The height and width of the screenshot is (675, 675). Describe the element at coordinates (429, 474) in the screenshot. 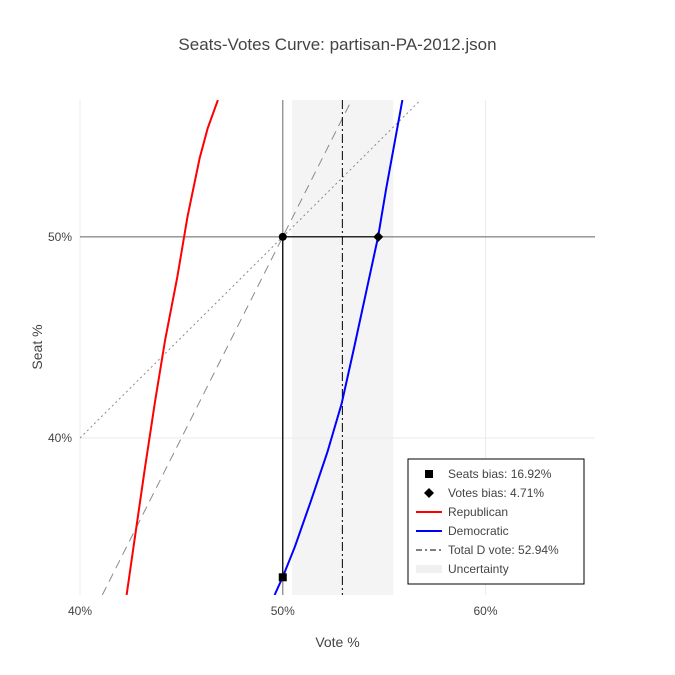

I see `legend-square-swatch` at that location.